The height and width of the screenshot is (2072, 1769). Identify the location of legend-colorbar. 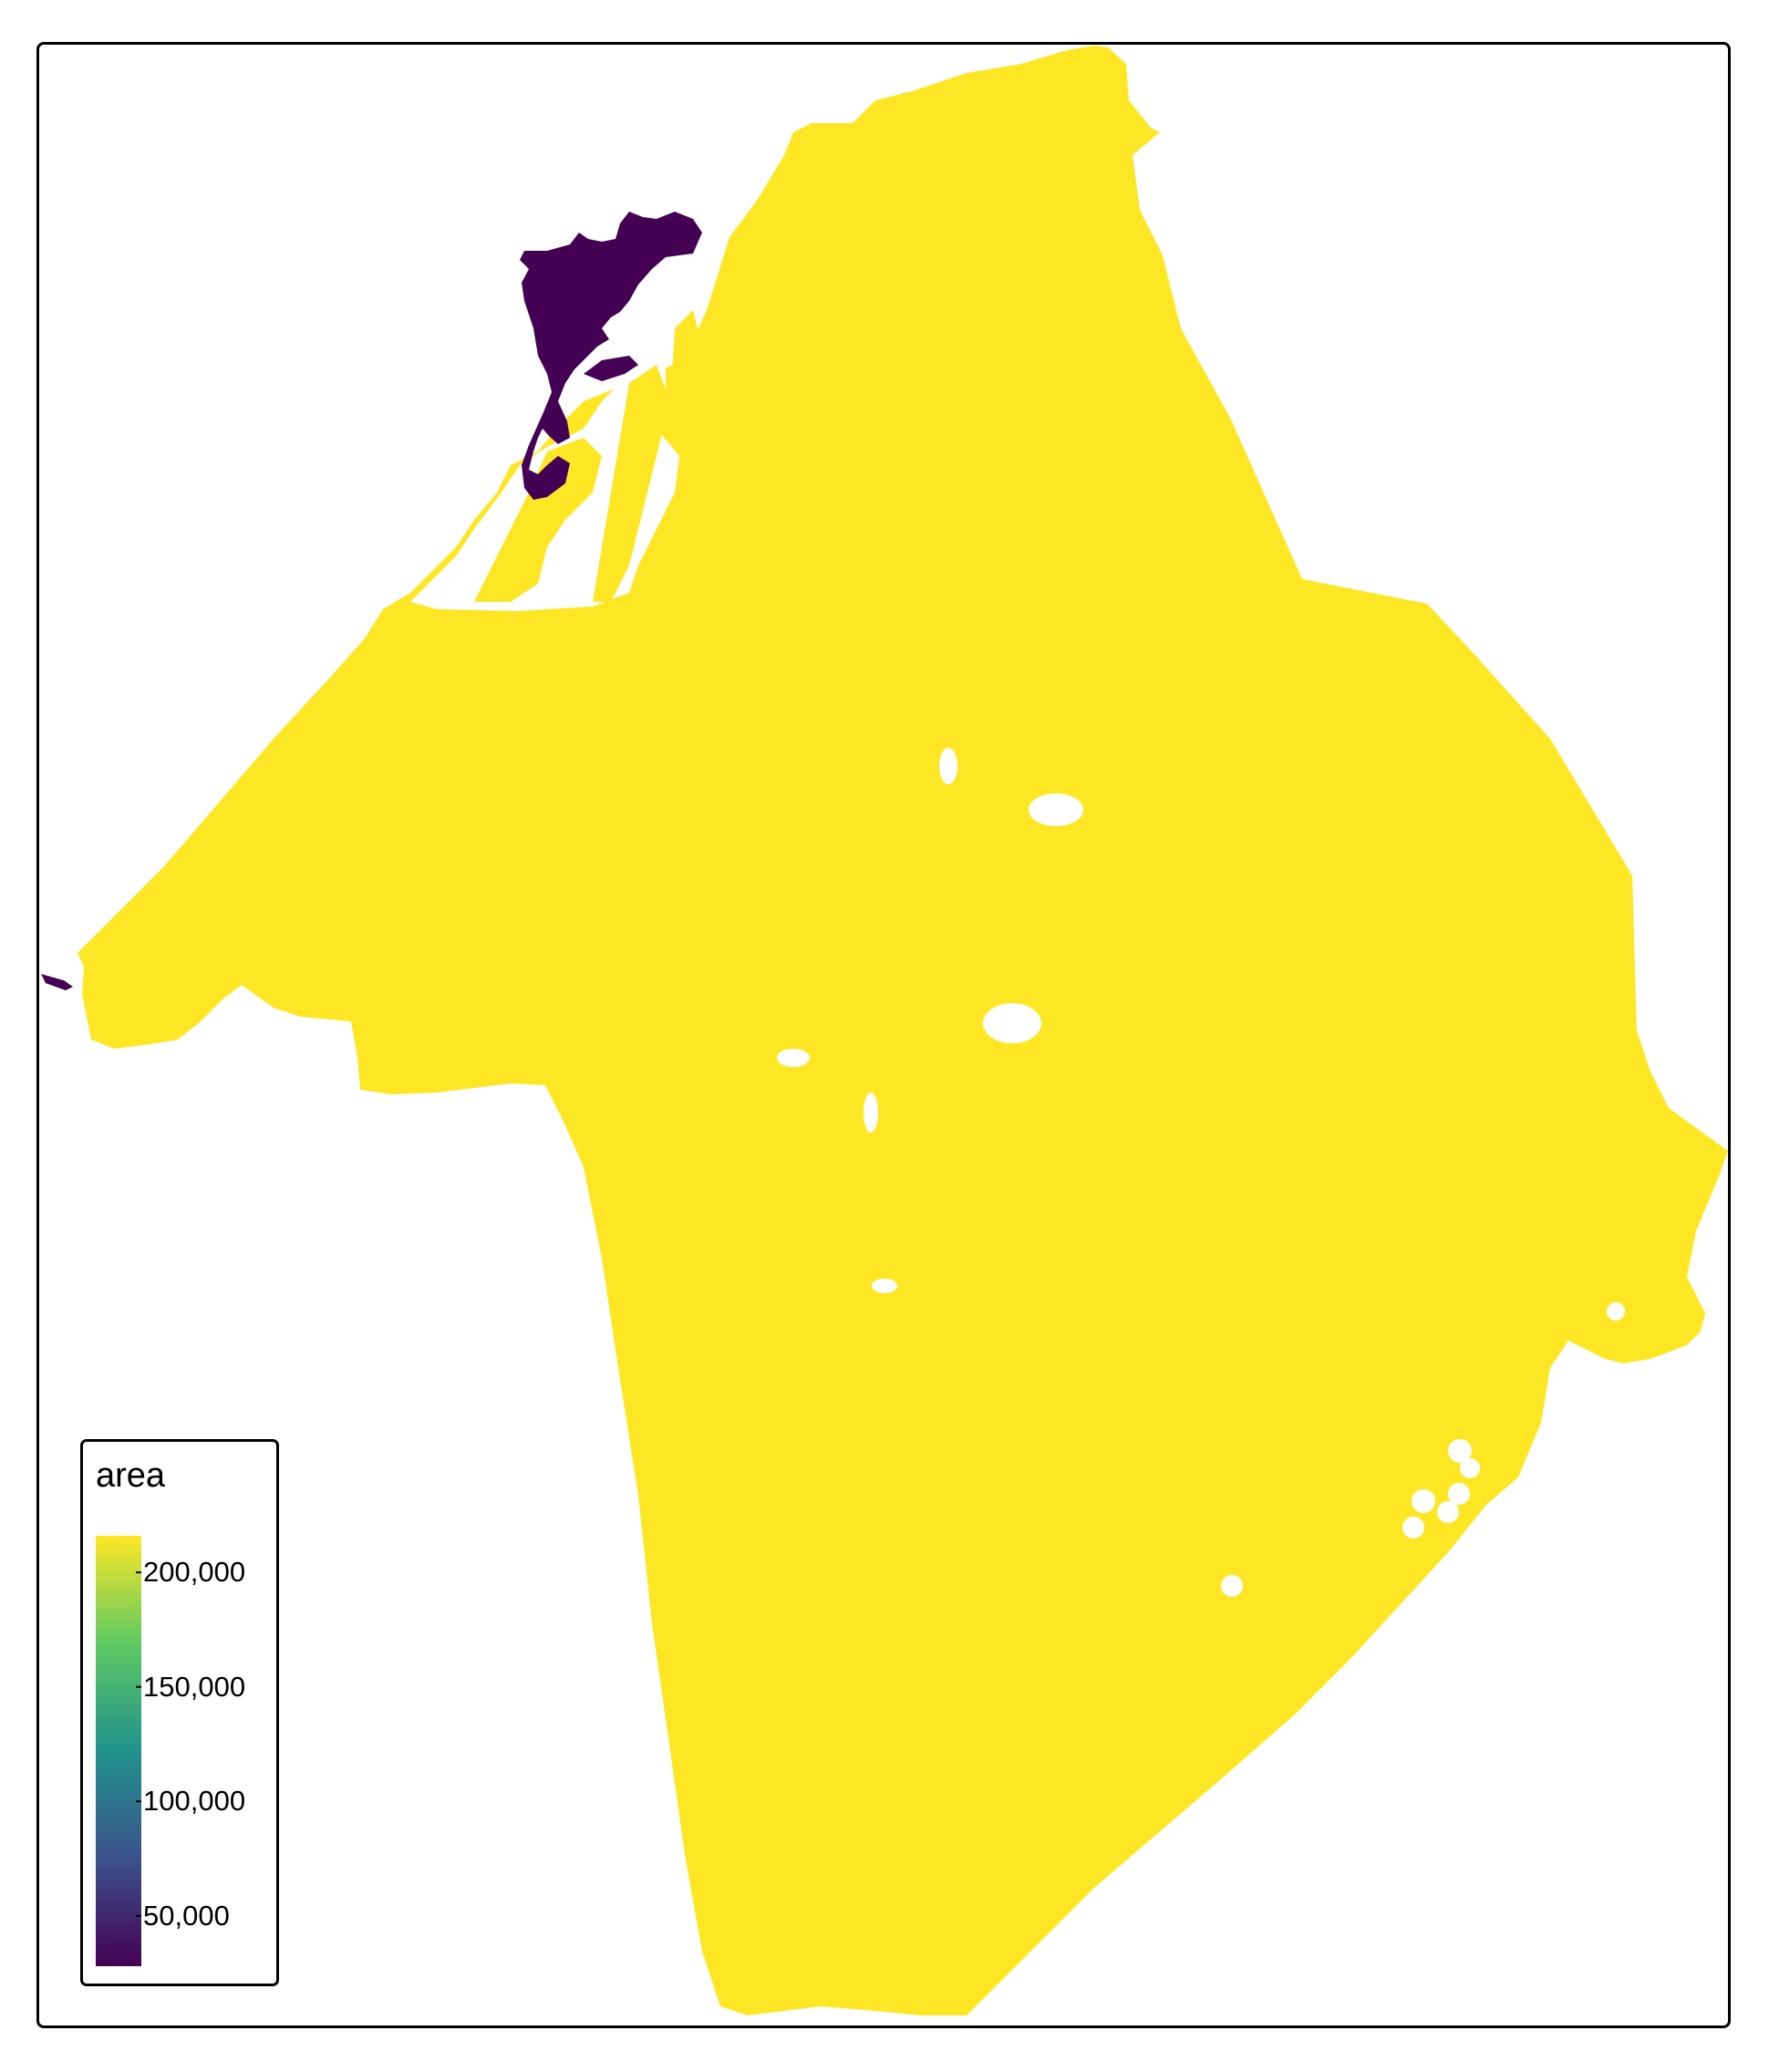
(118, 1751).